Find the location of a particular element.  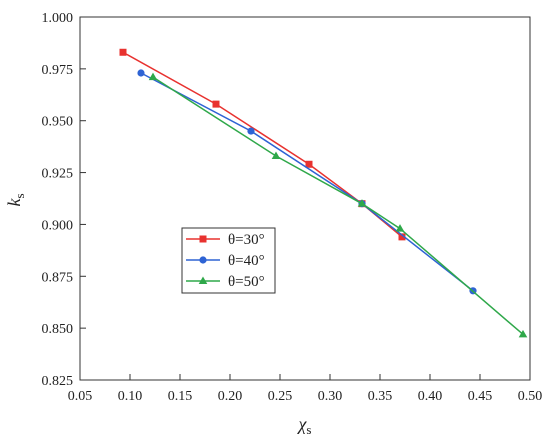

y-tick-label: 0.975 is located at coordinates (58, 70).